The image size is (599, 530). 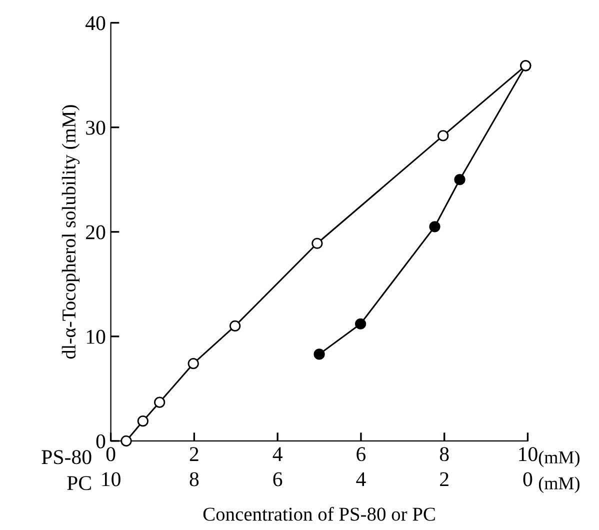 I want to click on x2-tick-label: 10, so click(x=111, y=479).